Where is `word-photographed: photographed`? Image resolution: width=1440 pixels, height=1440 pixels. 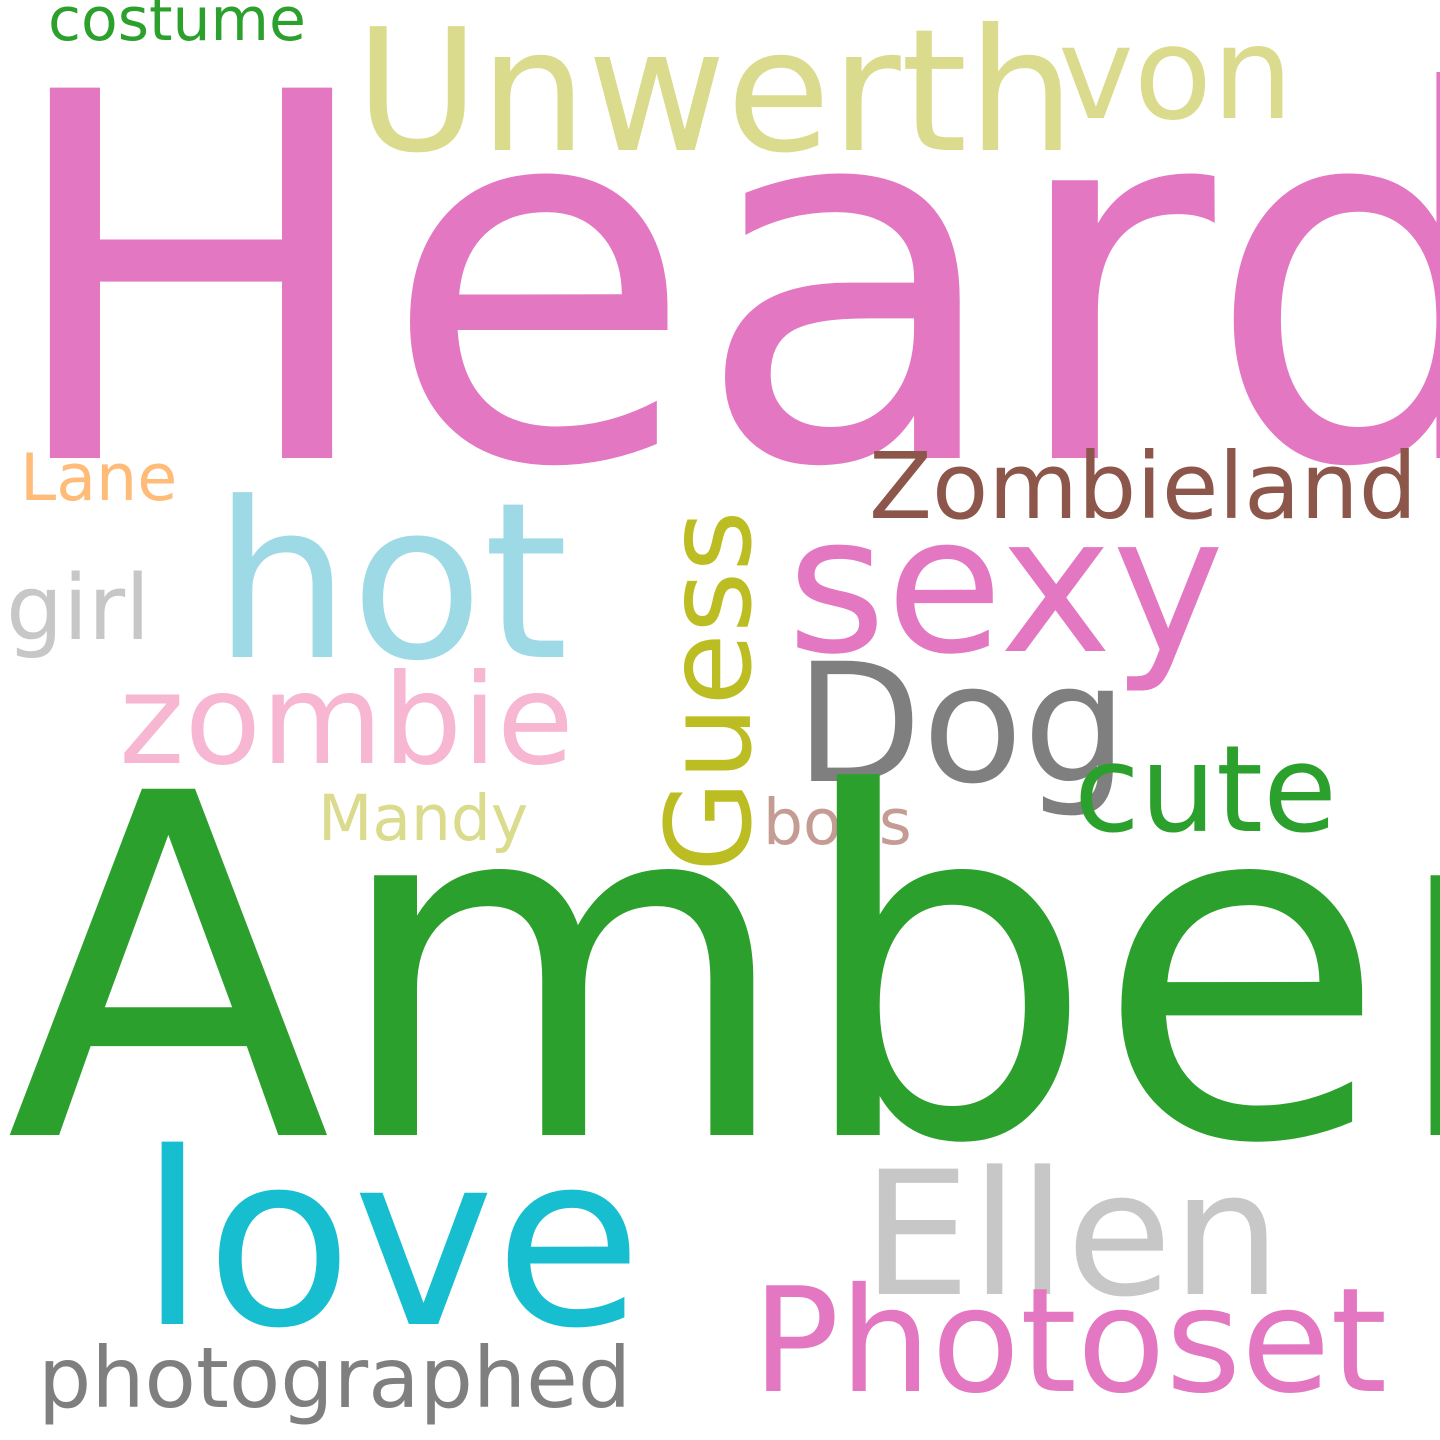 word-photographed: photographed is located at coordinates (335, 1378).